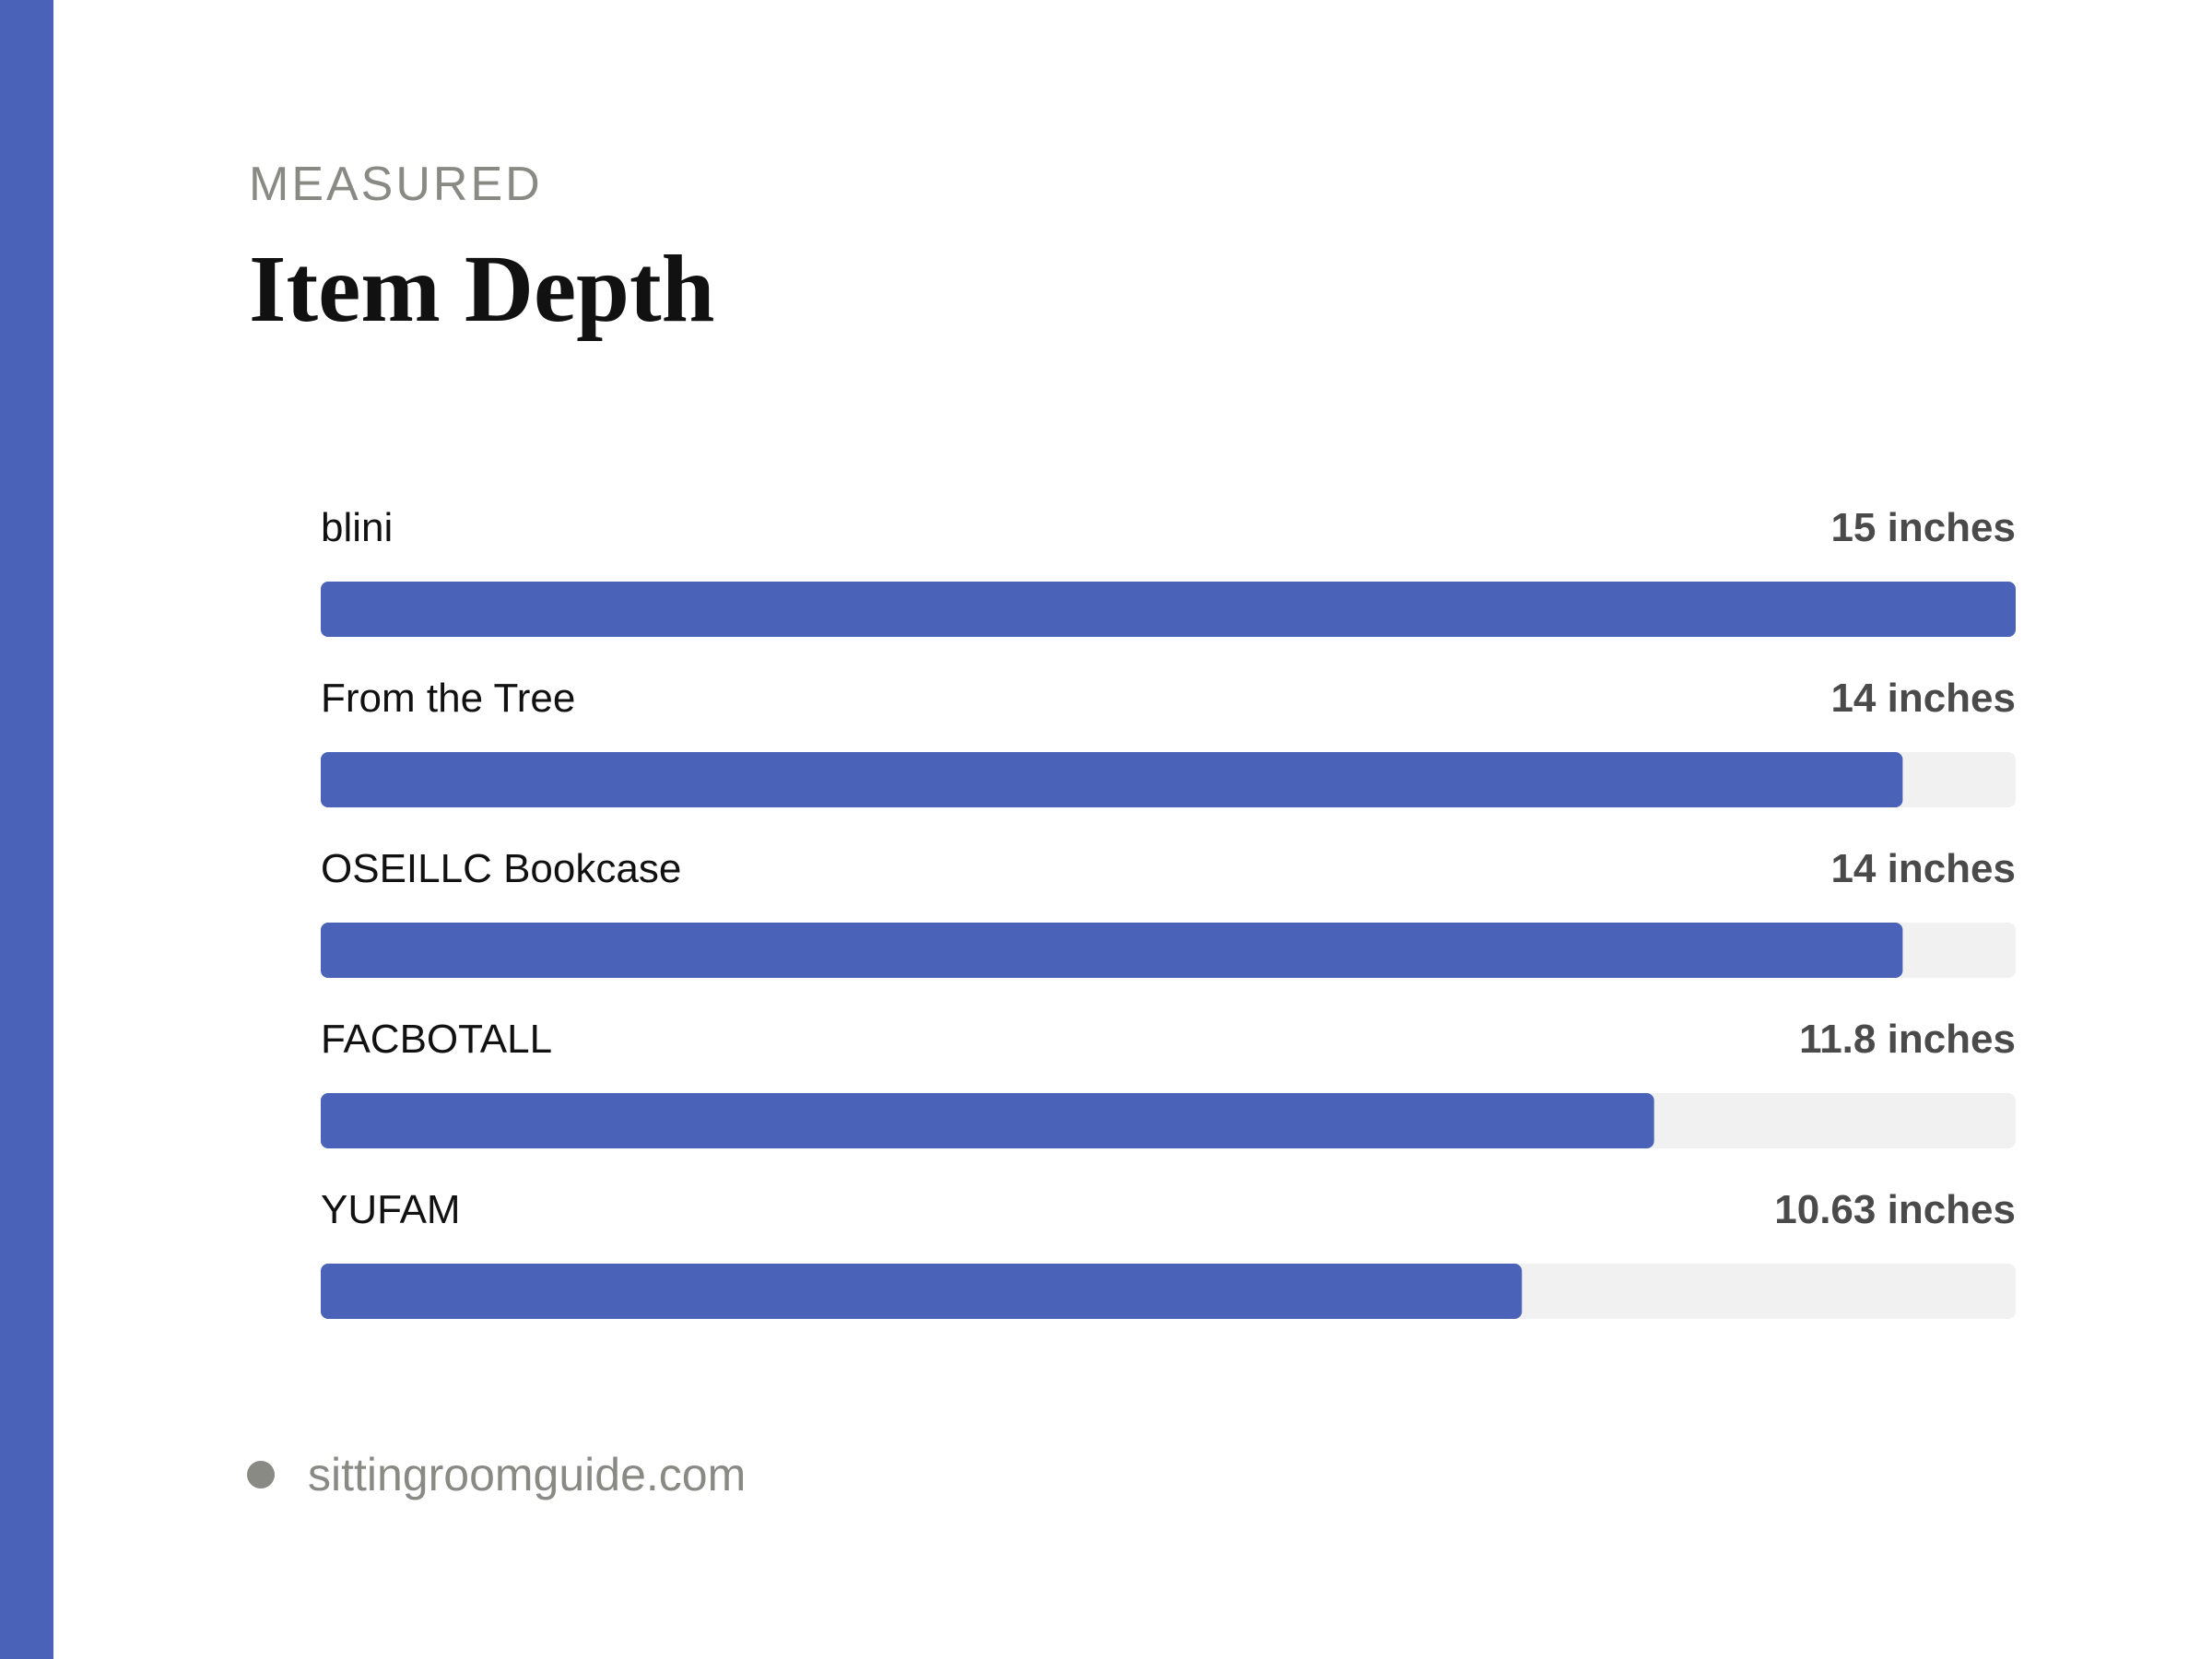  Describe the element at coordinates (1907, 1039) in the screenshot. I see `bar-value-label: 11.8 inches` at that location.